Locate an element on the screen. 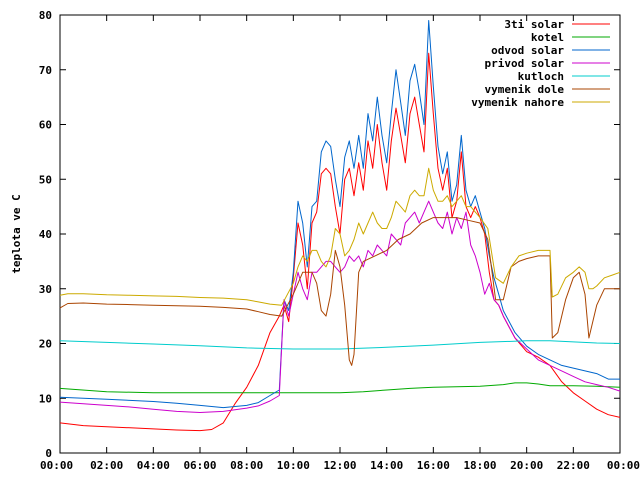 This screenshot has width=640, height=480. x-tick-label: 02:00 is located at coordinates (106, 465).